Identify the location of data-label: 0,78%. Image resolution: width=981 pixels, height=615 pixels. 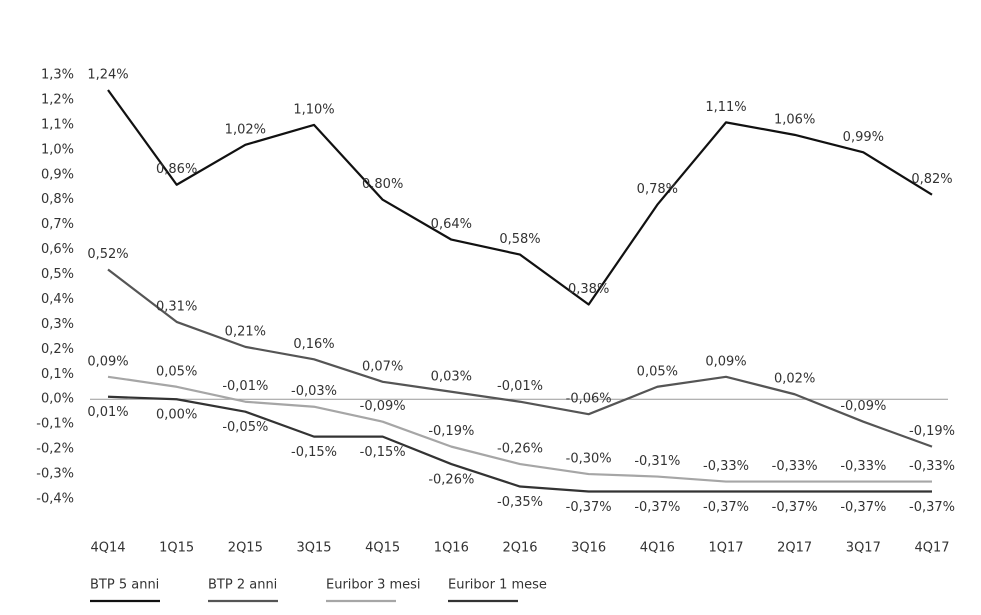
(657, 189).